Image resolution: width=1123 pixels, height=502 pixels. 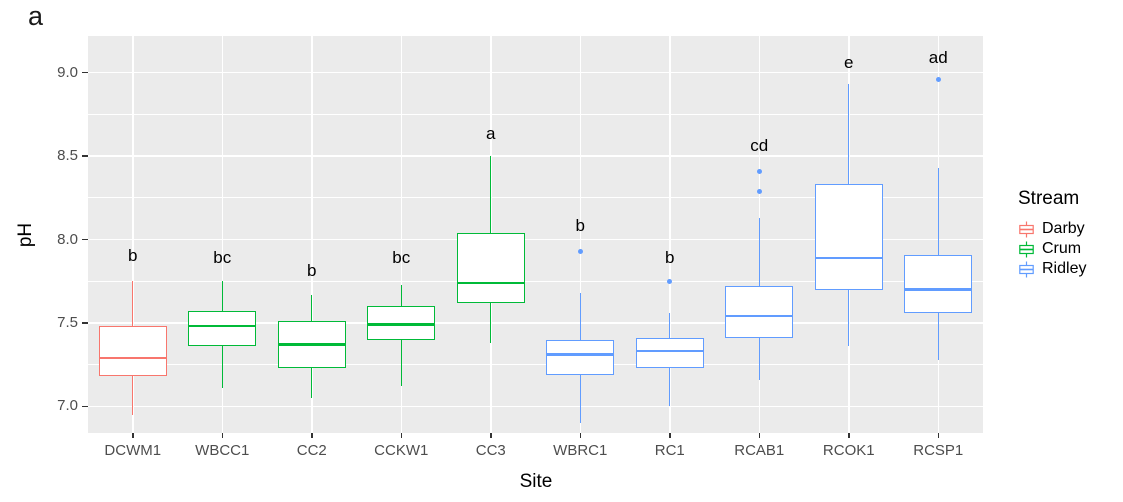 I want to click on sig-label-rcab1: cd, so click(x=759, y=146).